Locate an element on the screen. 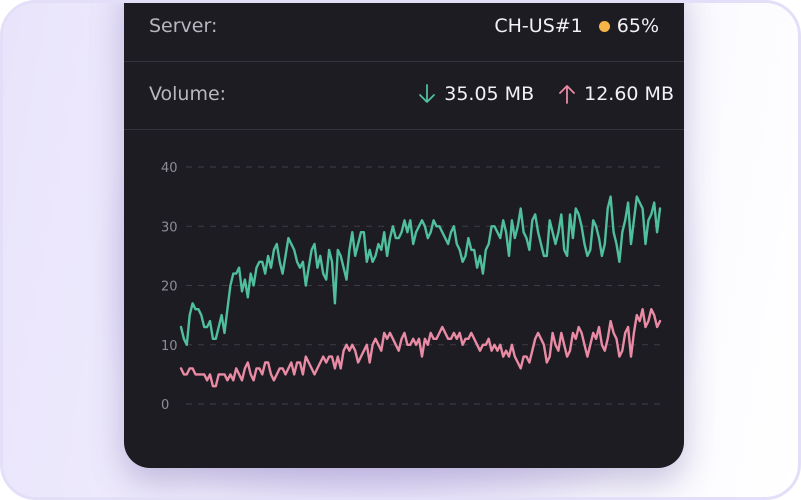  server-name: CH-US#1 is located at coordinates (538, 26).